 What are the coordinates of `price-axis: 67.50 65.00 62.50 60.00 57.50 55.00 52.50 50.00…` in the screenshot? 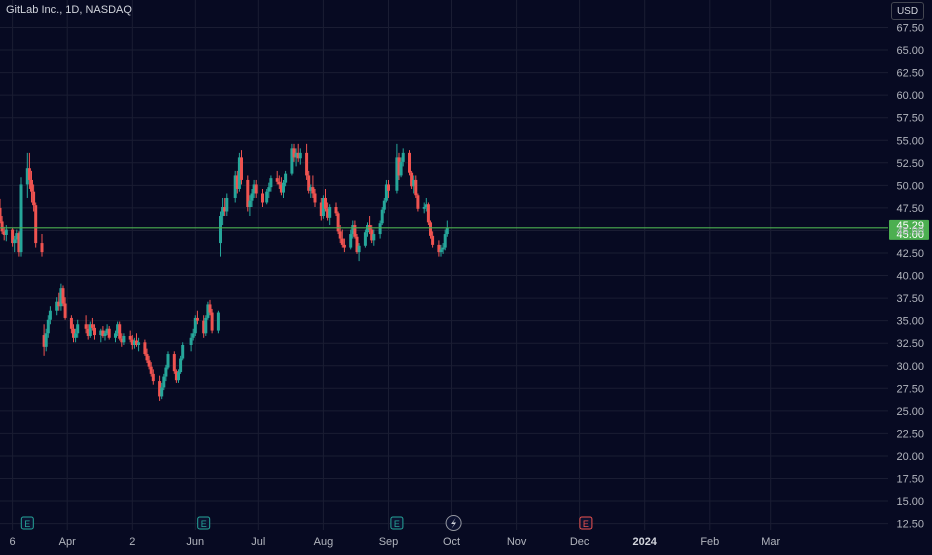 It's located at (910, 277).